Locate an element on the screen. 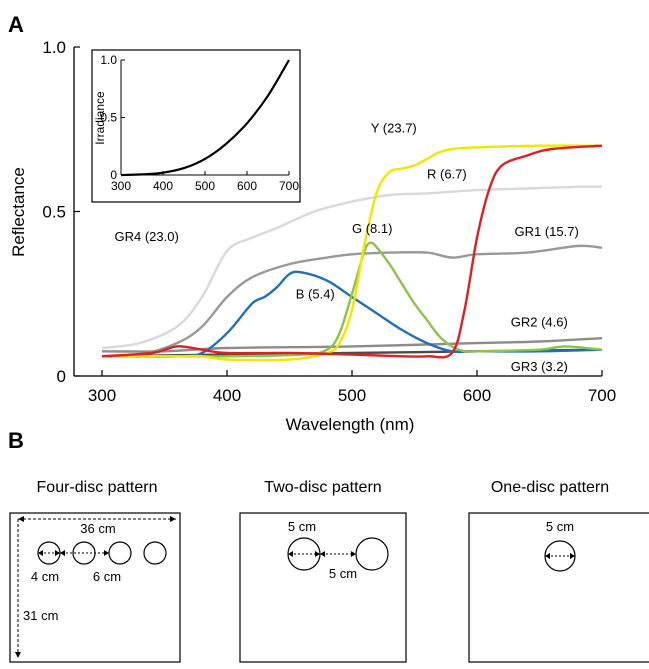  x-axis-label: Wavelength (nm) is located at coordinates (350, 424).